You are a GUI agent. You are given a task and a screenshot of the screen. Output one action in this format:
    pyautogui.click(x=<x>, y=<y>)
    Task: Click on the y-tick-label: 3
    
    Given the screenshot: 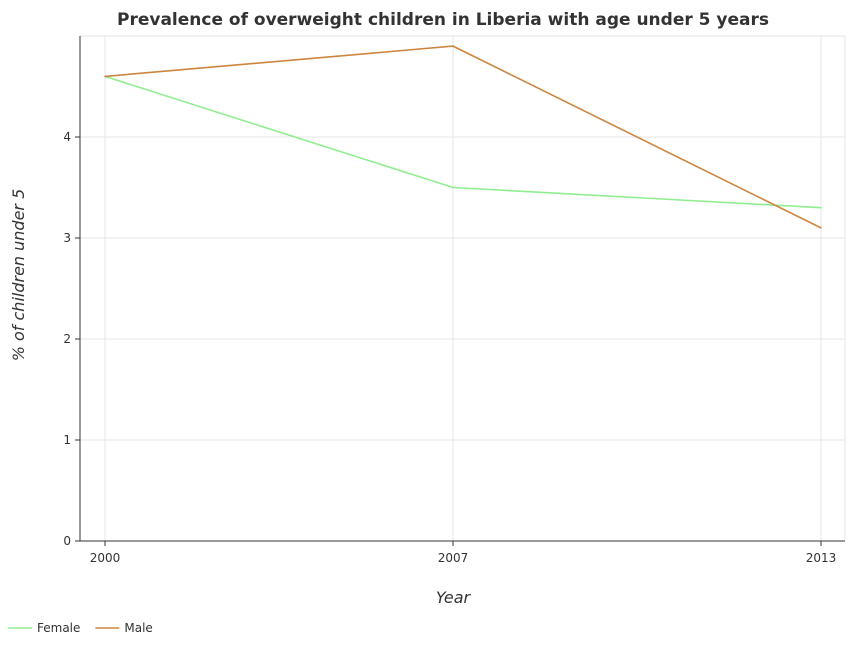 What is the action you would take?
    pyautogui.click(x=67, y=238)
    